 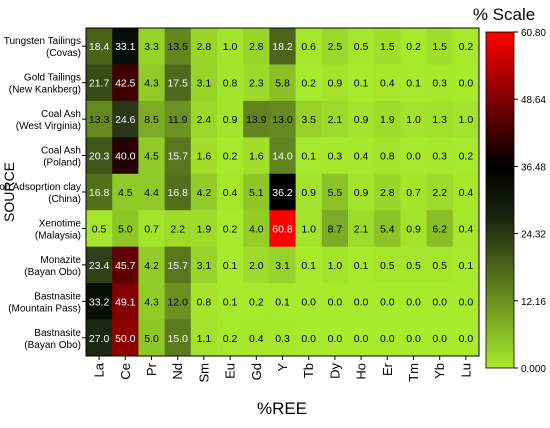 I want to click on cell-value-label: 60.8, so click(x=282, y=229).